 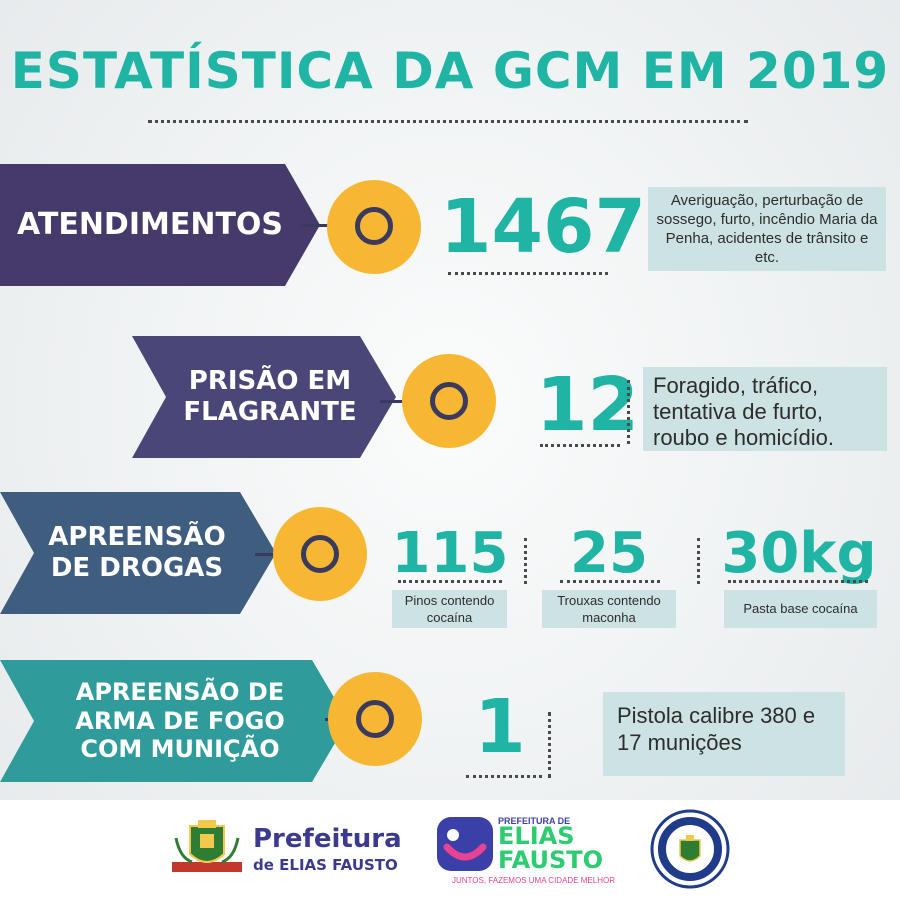 What do you see at coordinates (449, 609) in the screenshot?
I see `description-drogas-1: Pinos contendo cocaína` at bounding box center [449, 609].